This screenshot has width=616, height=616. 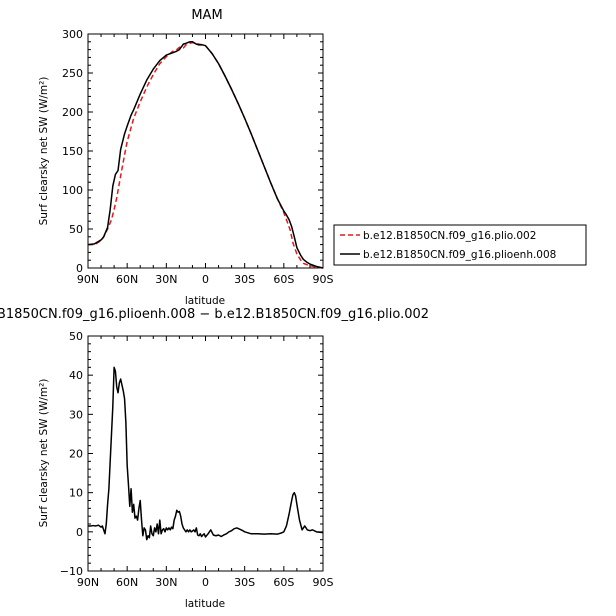 I want to click on y-tick-label: 250, so click(x=72, y=73).